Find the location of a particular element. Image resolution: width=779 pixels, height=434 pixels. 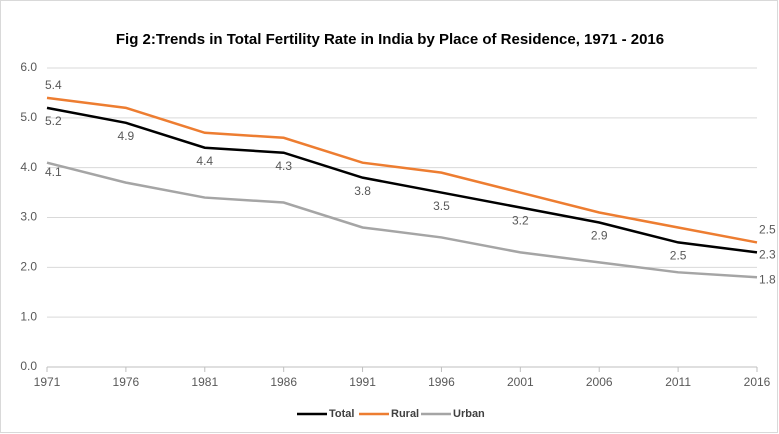

x-tick-label: 1976 is located at coordinates (126, 382).